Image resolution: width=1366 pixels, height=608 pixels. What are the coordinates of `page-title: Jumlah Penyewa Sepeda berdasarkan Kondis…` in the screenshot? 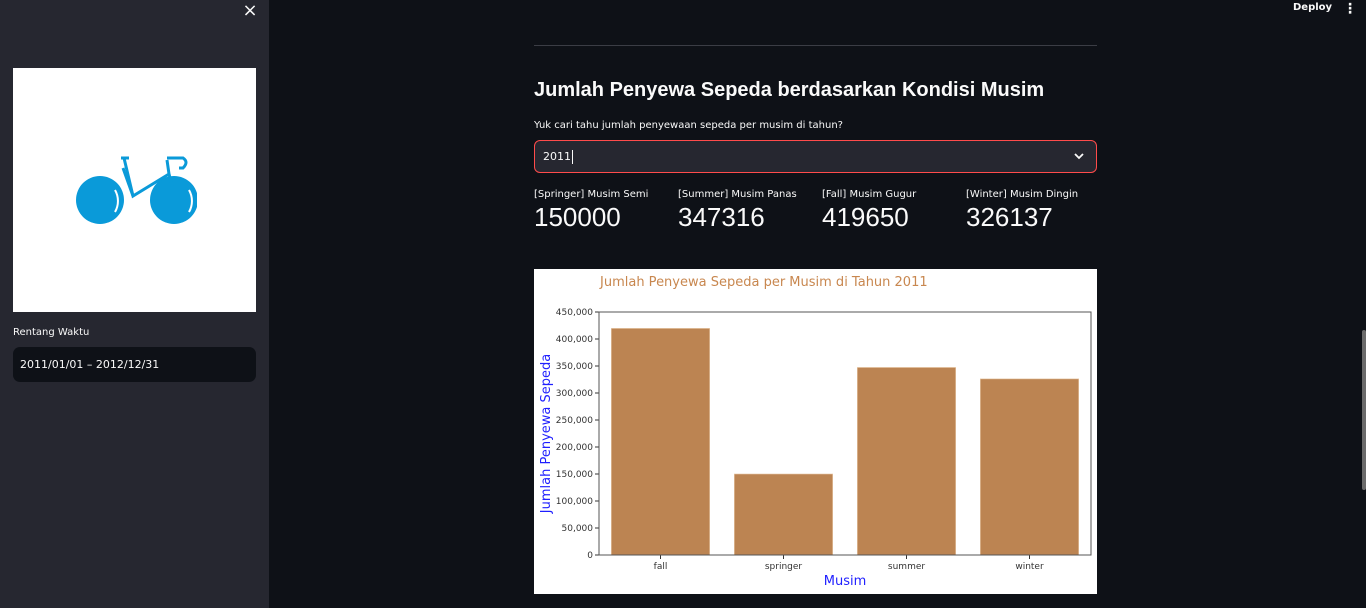 It's located at (789, 90).